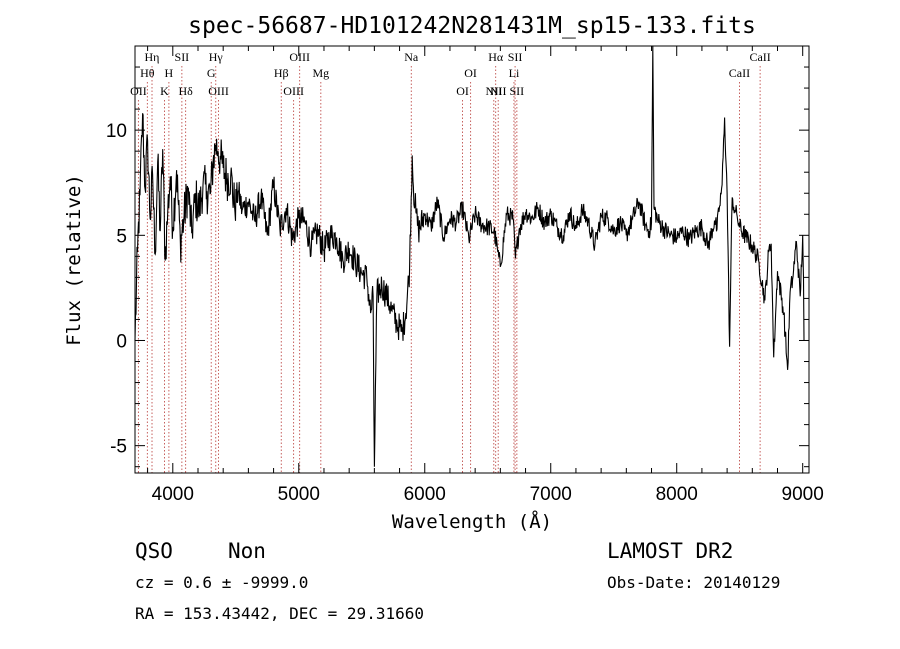 The image size is (900, 649). I want to click on line-label: OII, so click(138, 91).